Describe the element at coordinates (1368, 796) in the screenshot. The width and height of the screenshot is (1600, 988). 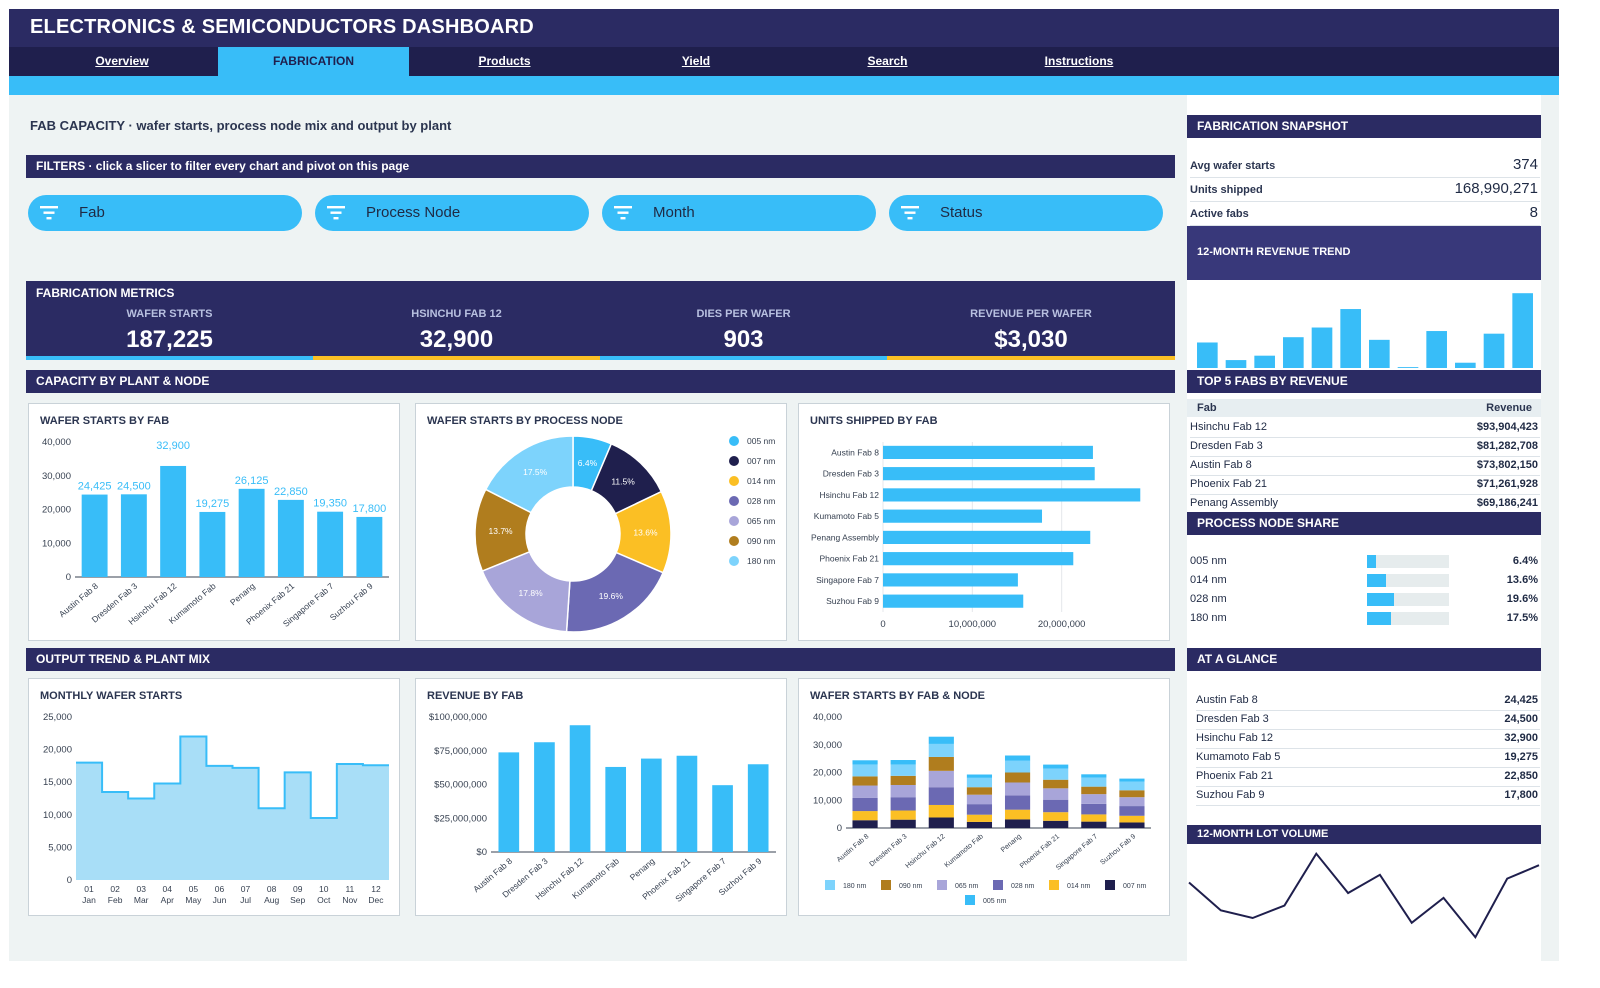
I see `glance-row: Suzhou Fab 9 17,800` at that location.